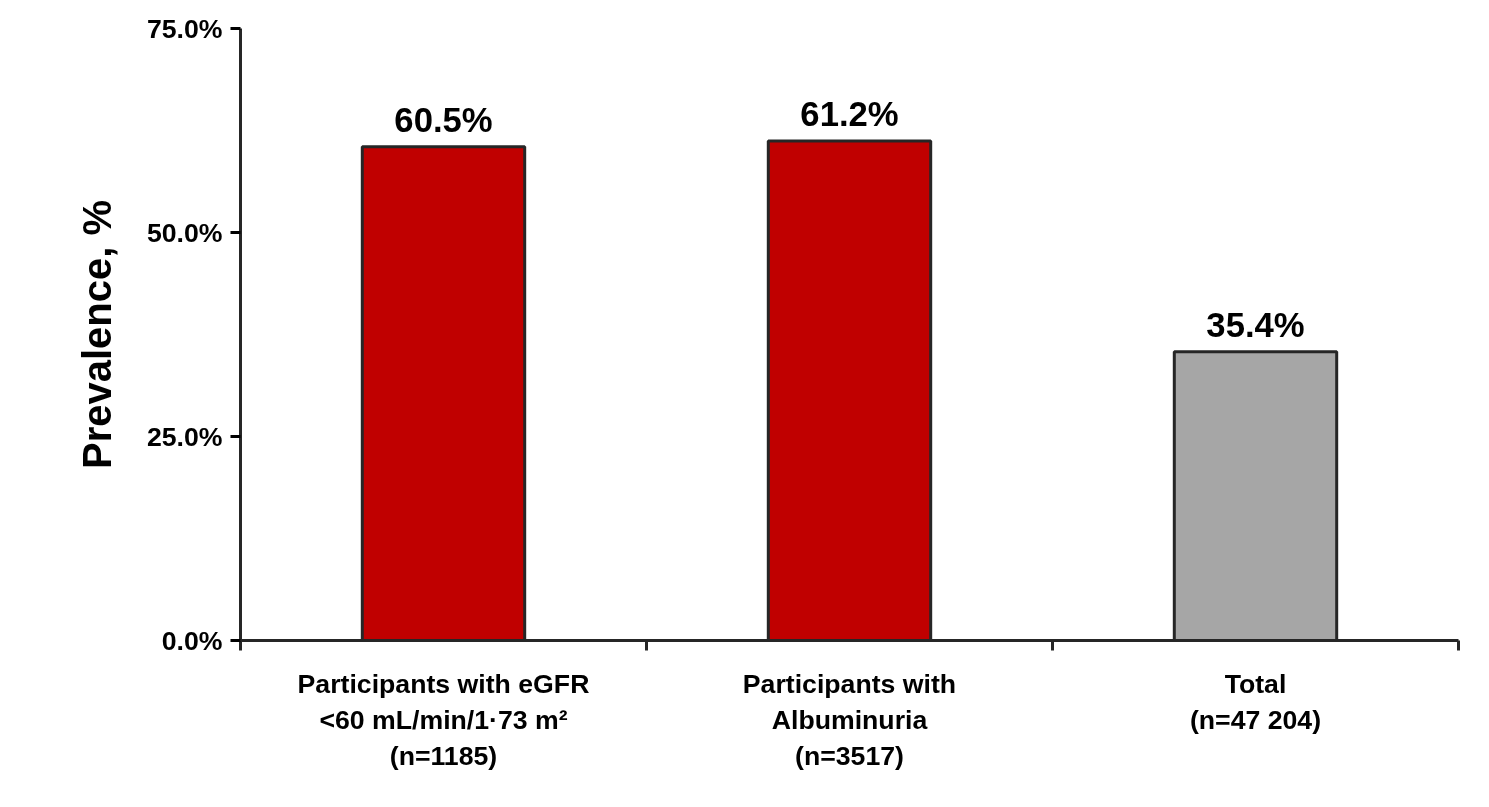  I want to click on data-label: 60.5%, so click(443, 119).